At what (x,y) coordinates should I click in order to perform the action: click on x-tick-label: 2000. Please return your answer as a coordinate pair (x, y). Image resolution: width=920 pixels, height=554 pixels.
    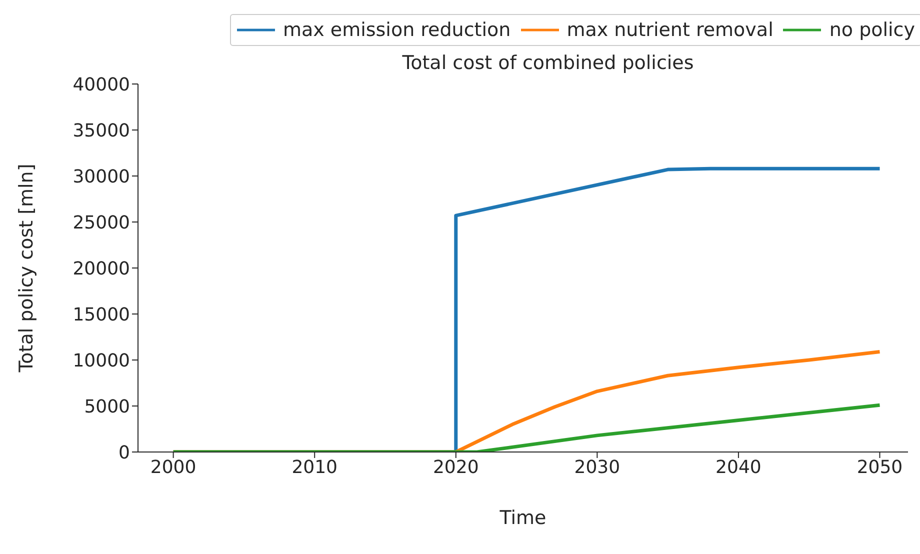
    Looking at the image, I should click on (173, 467).